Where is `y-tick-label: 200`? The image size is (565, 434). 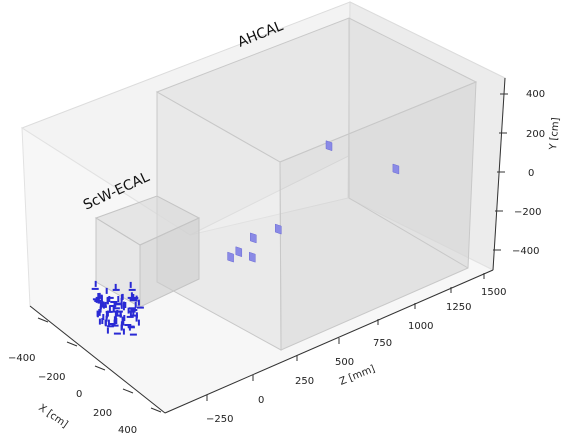
y-tick-label: 200 is located at coordinates (535, 134).